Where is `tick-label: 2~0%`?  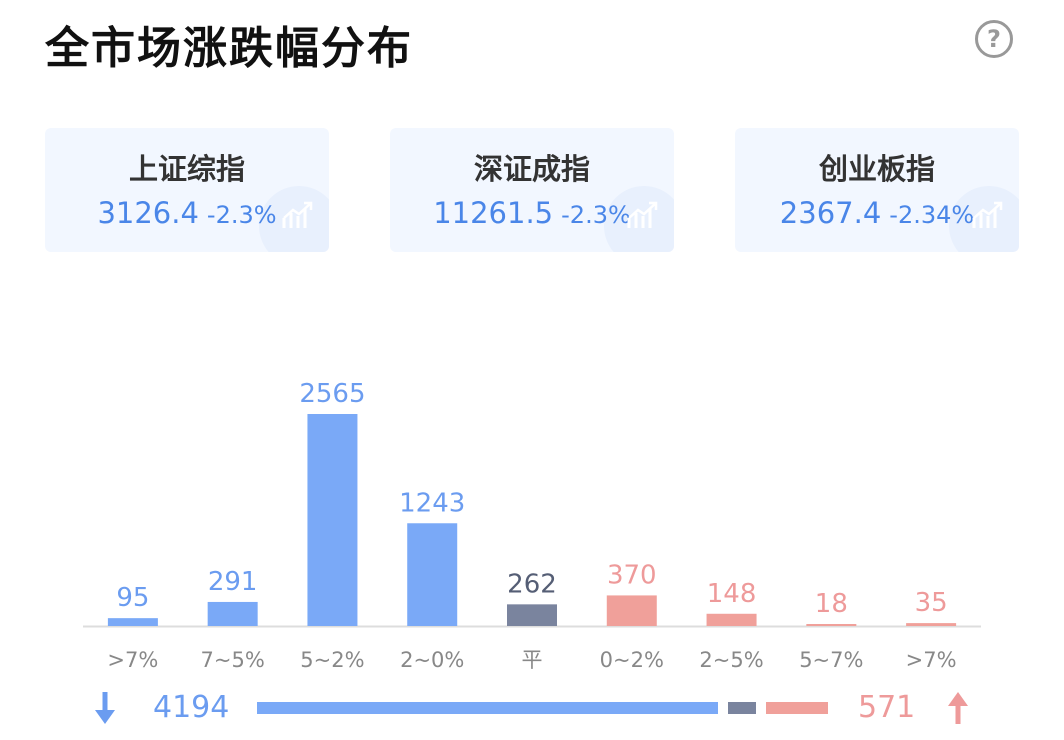 tick-label: 2~0% is located at coordinates (432, 660).